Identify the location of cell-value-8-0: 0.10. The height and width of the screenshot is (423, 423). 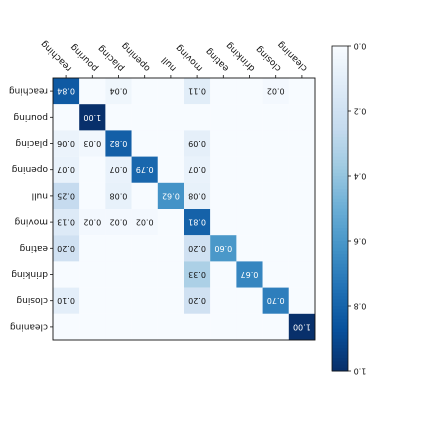
(66, 300).